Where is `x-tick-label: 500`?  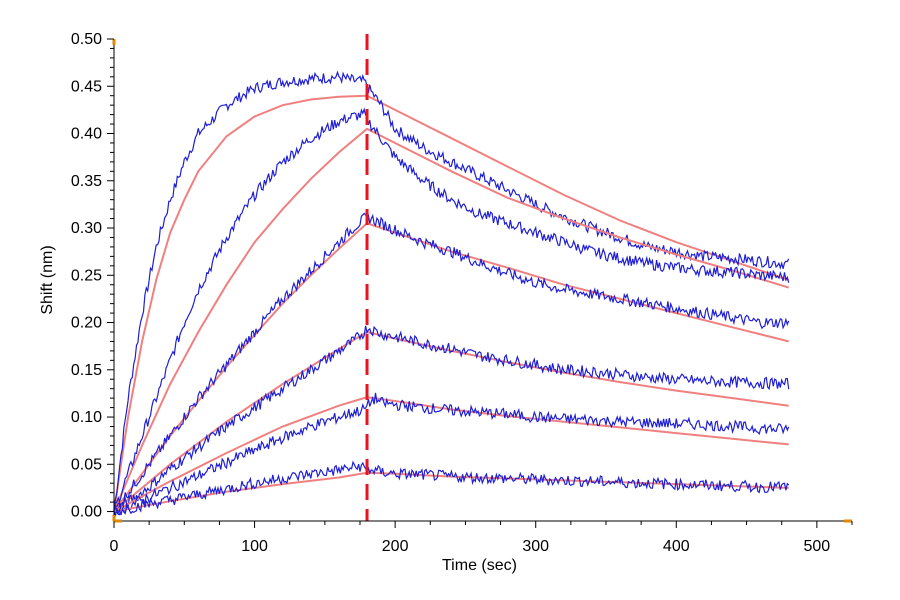 x-tick-label: 500 is located at coordinates (817, 546).